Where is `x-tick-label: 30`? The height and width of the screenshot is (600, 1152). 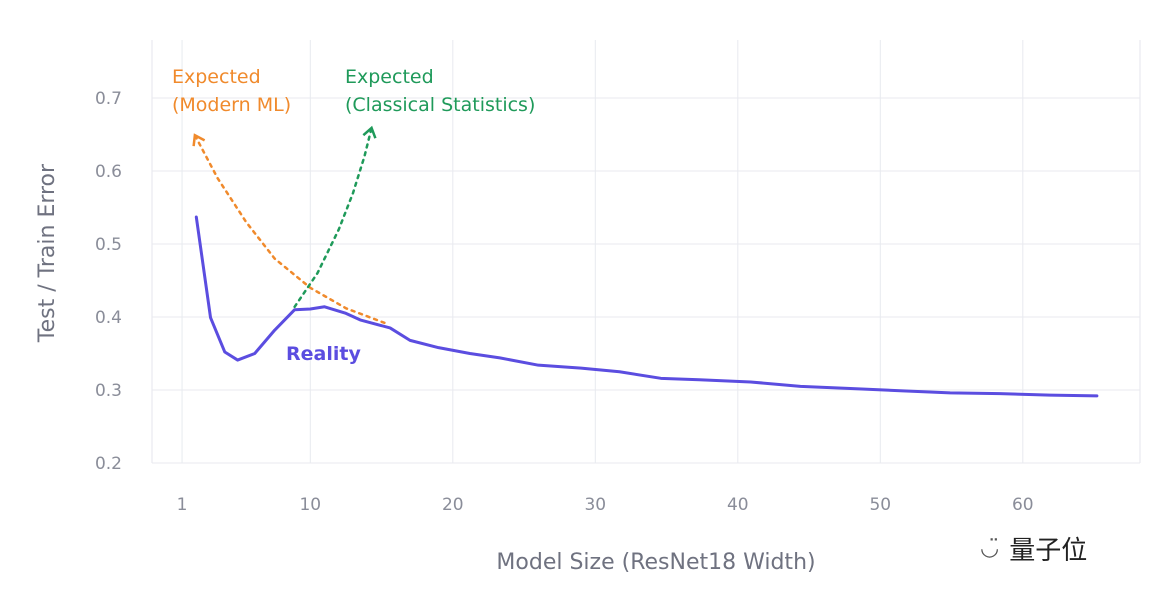 x-tick-label: 30 is located at coordinates (595, 505).